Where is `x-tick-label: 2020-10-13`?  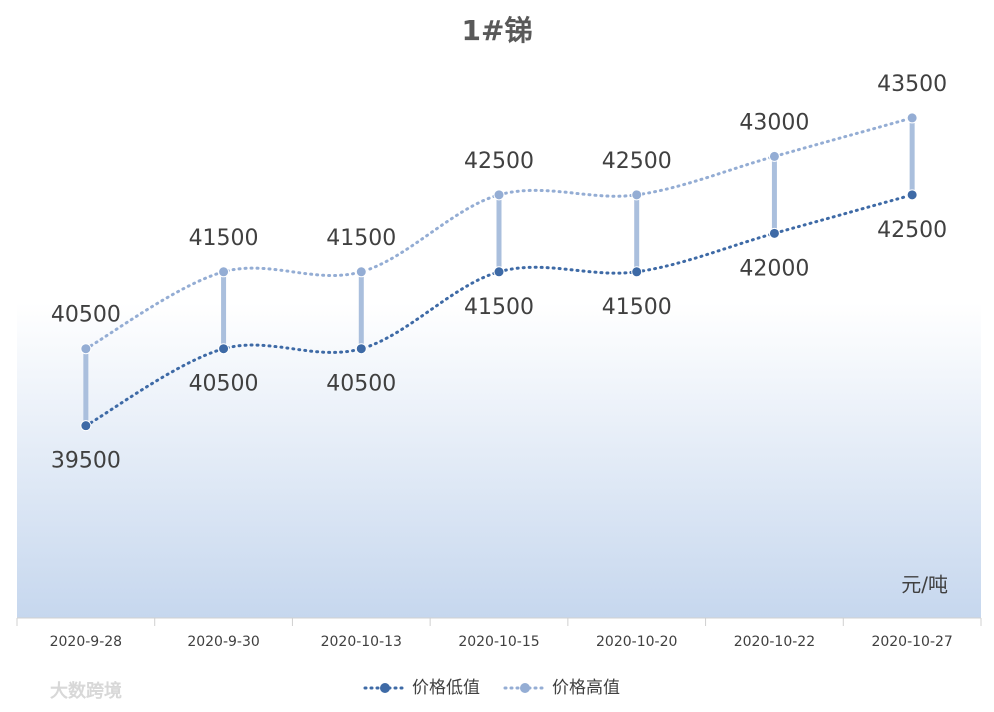
x-tick-label: 2020-10-13 is located at coordinates (361, 642).